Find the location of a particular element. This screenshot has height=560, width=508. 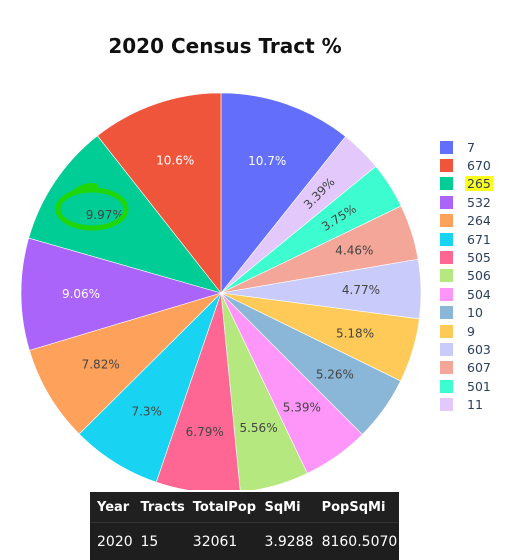

slice-label-670: 10.6% is located at coordinates (175, 161).